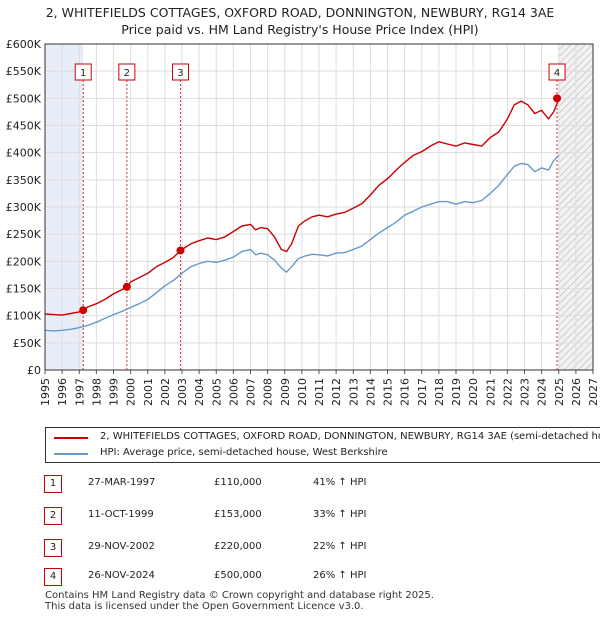 This screenshot has width=600, height=620. What do you see at coordinates (71, 454) in the screenshot?
I see `legend-swatch-hpi` at bounding box center [71, 454].